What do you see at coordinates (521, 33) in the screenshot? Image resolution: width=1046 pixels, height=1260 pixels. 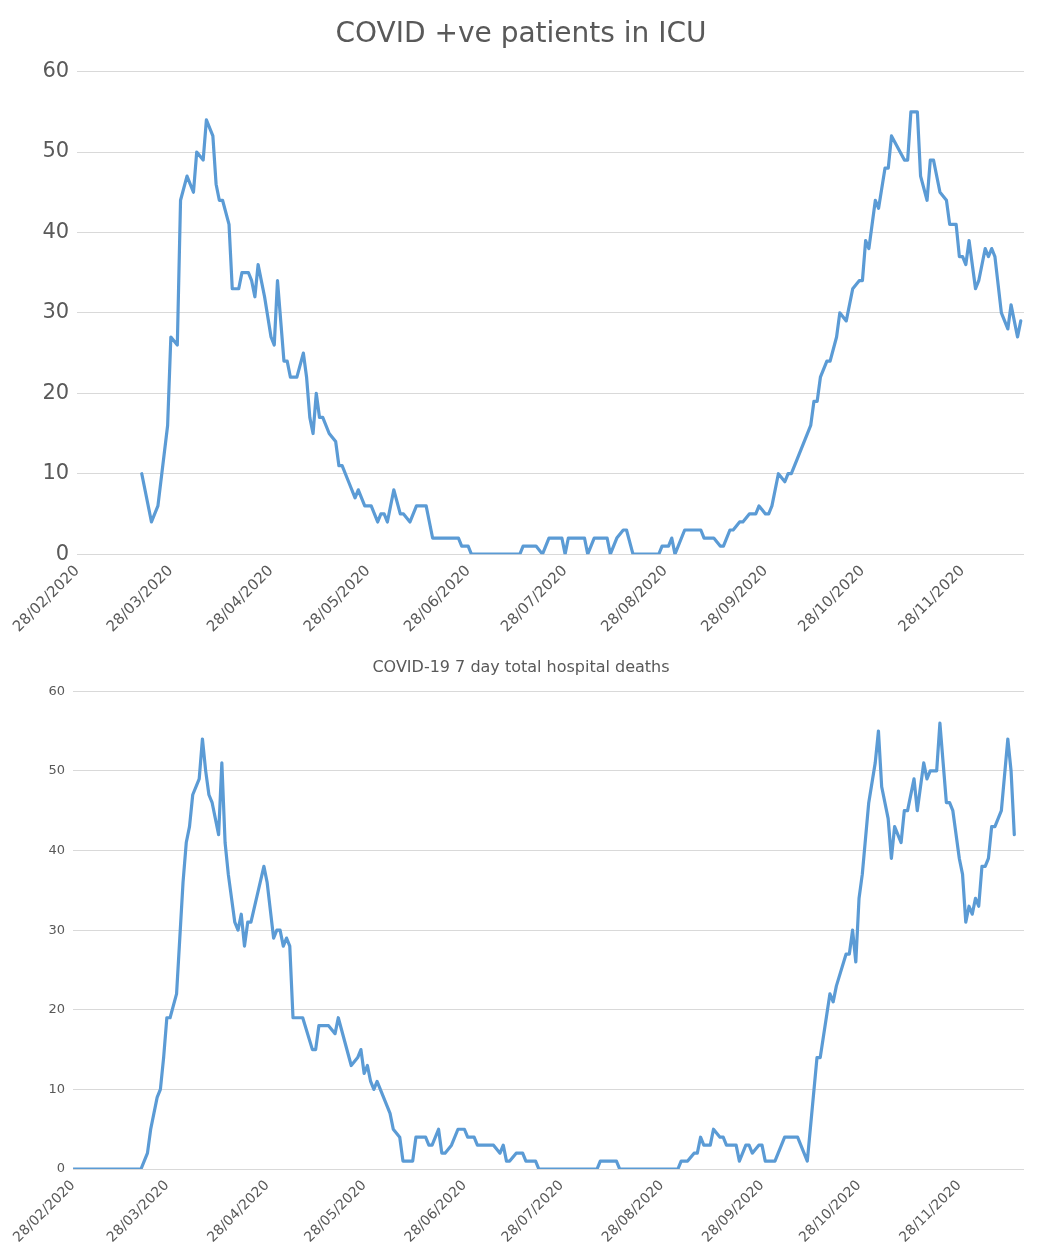 I see `chart-title: COVID +ve patients in ICU` at bounding box center [521, 33].